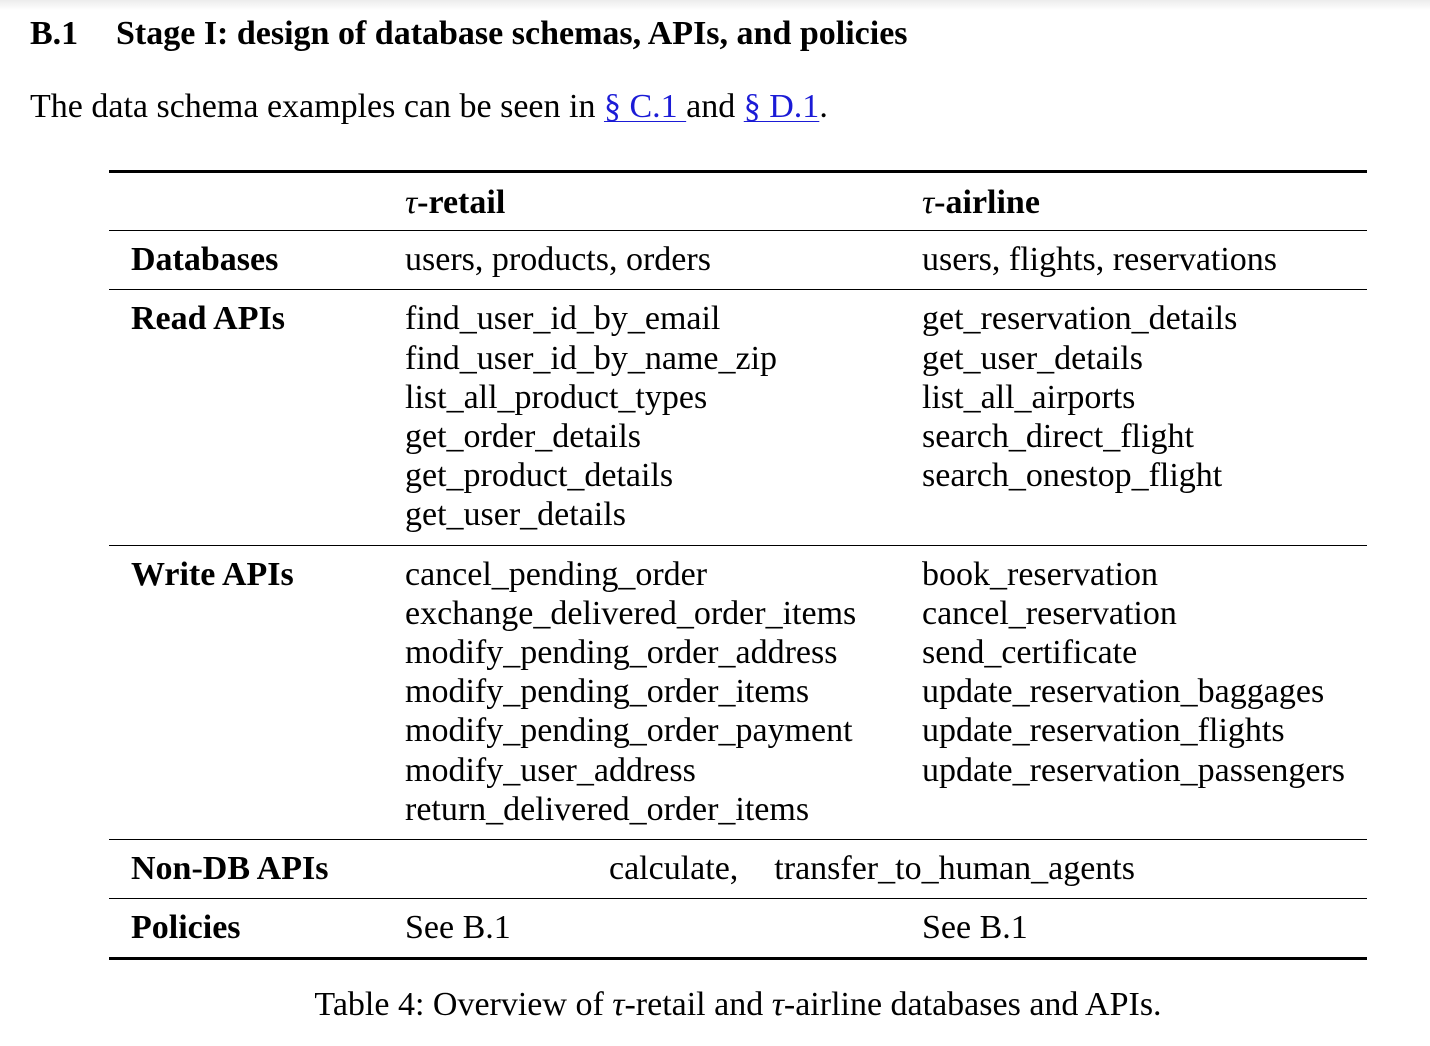  I want to click on non-db-apis-values: calculate, transfer_to_human_agents, so click(886, 869).